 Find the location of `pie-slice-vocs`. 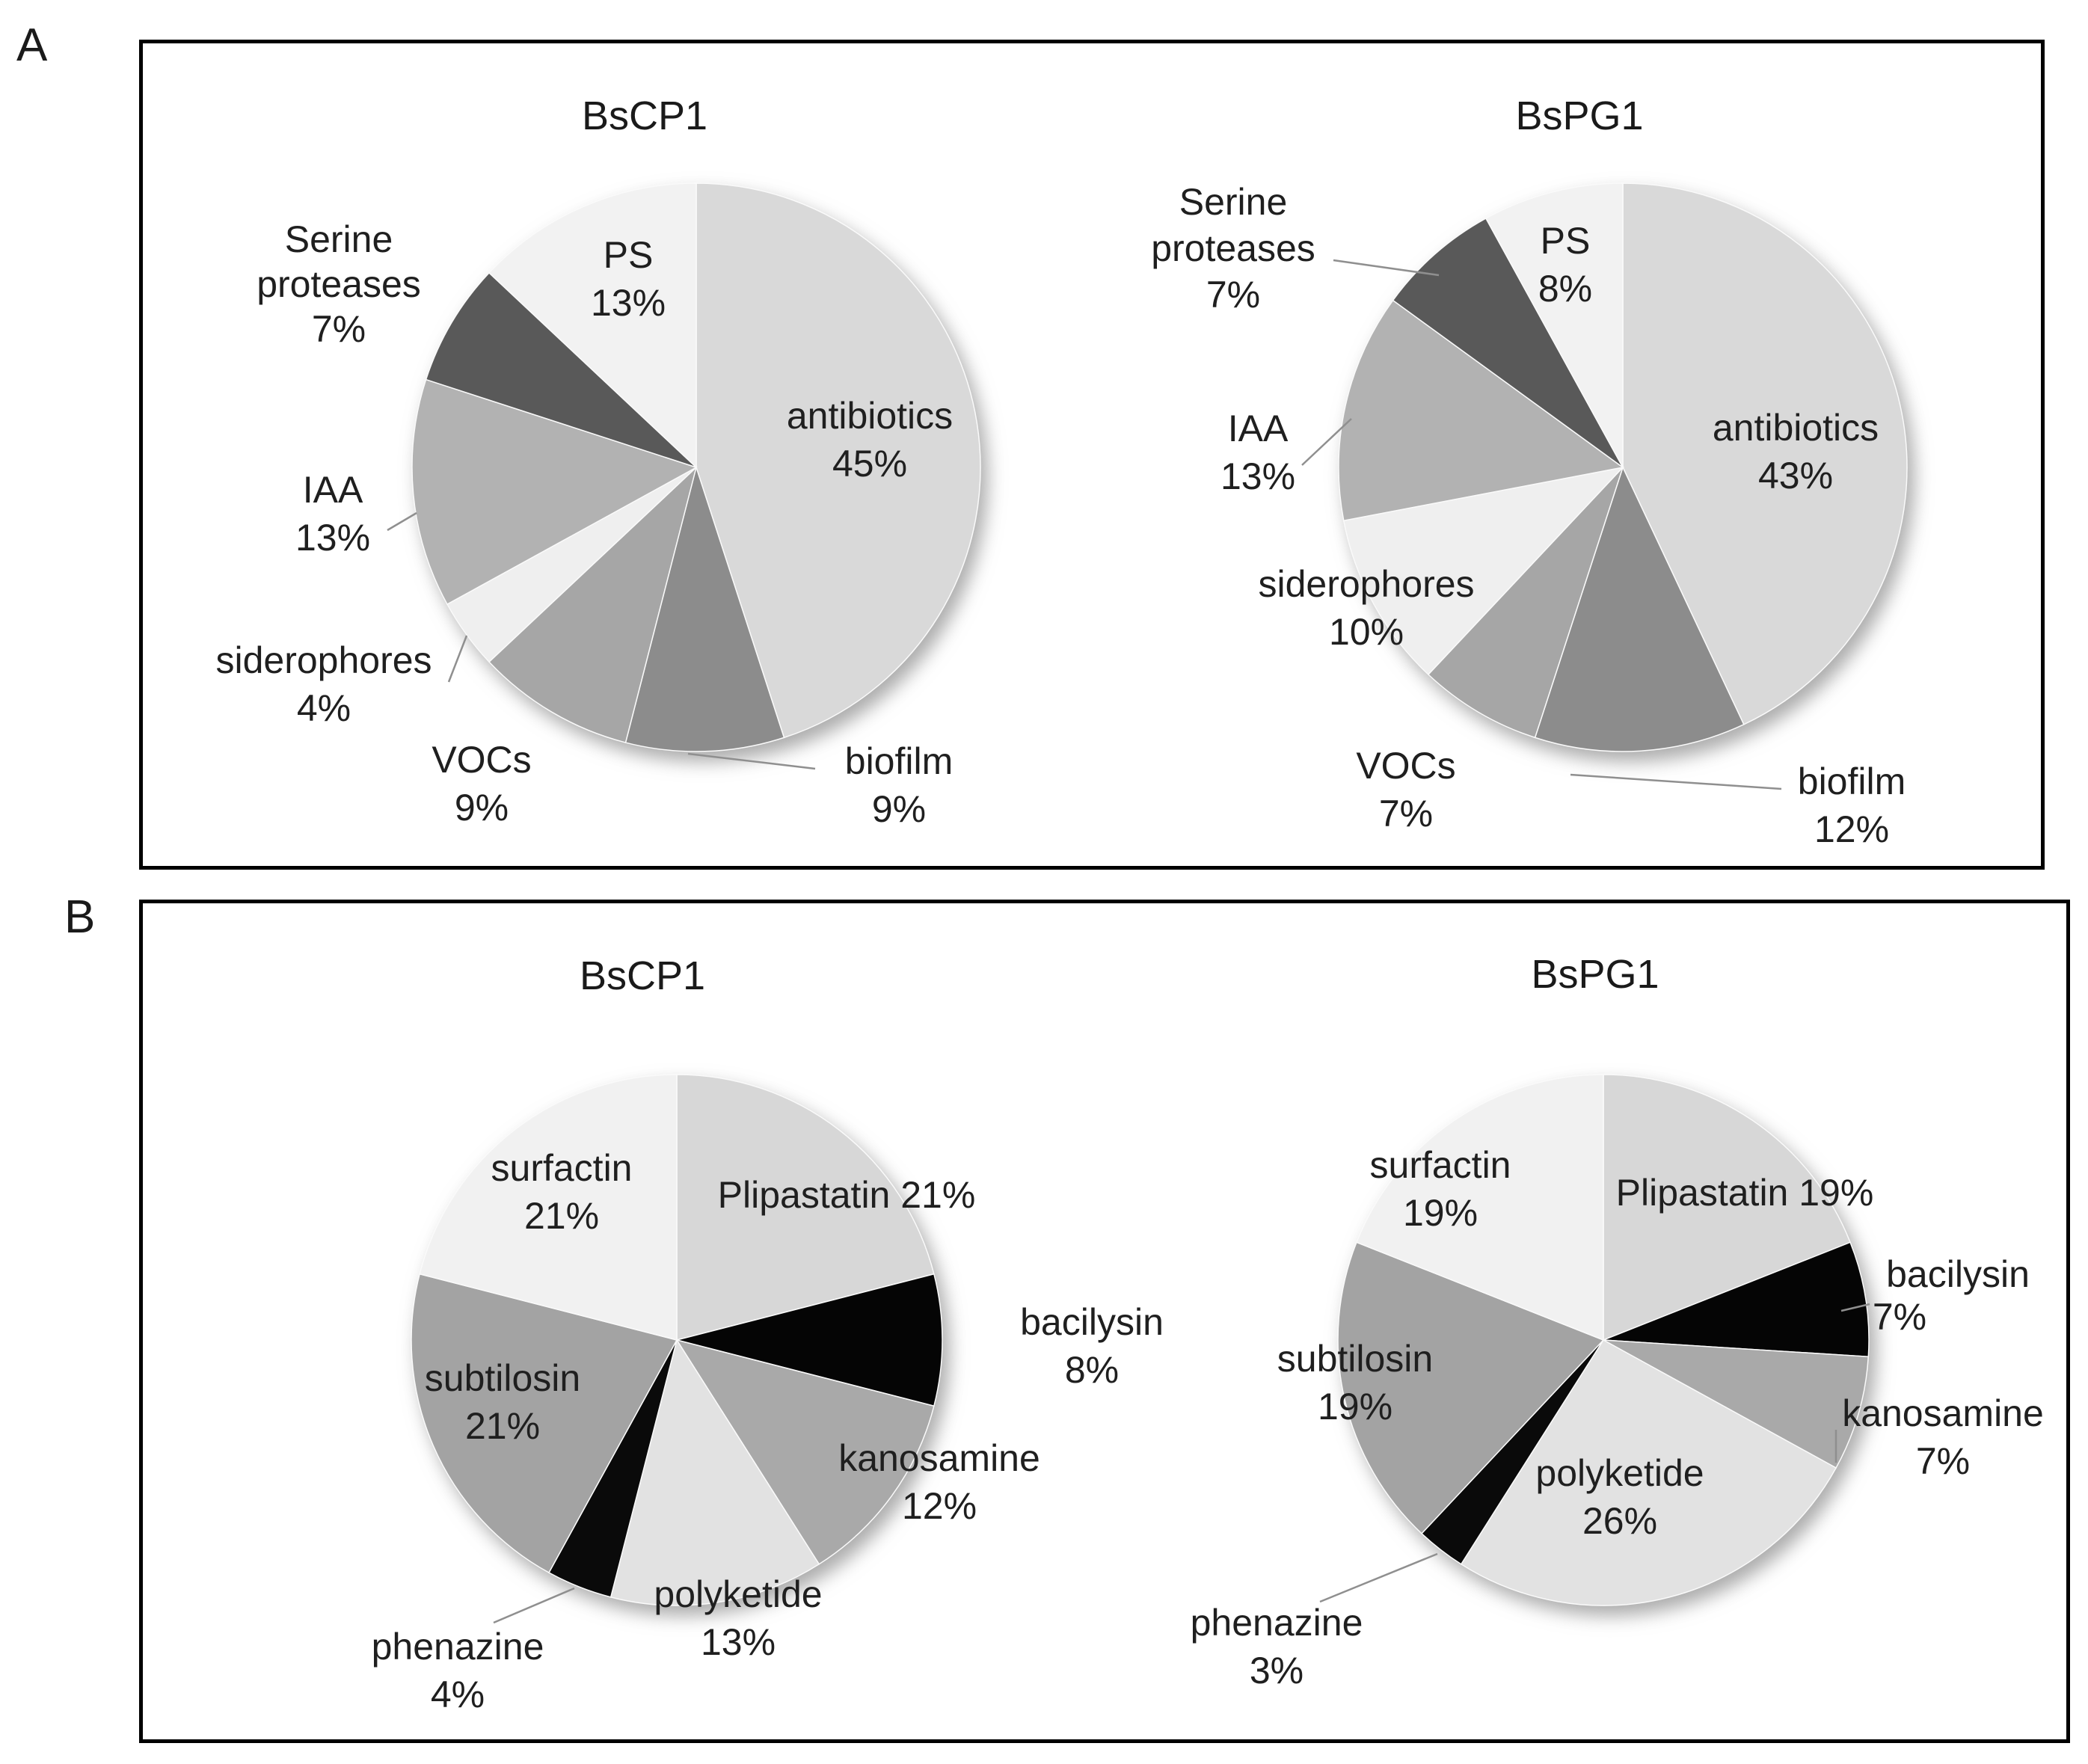

pie-slice-vocs is located at coordinates (1525, 603).